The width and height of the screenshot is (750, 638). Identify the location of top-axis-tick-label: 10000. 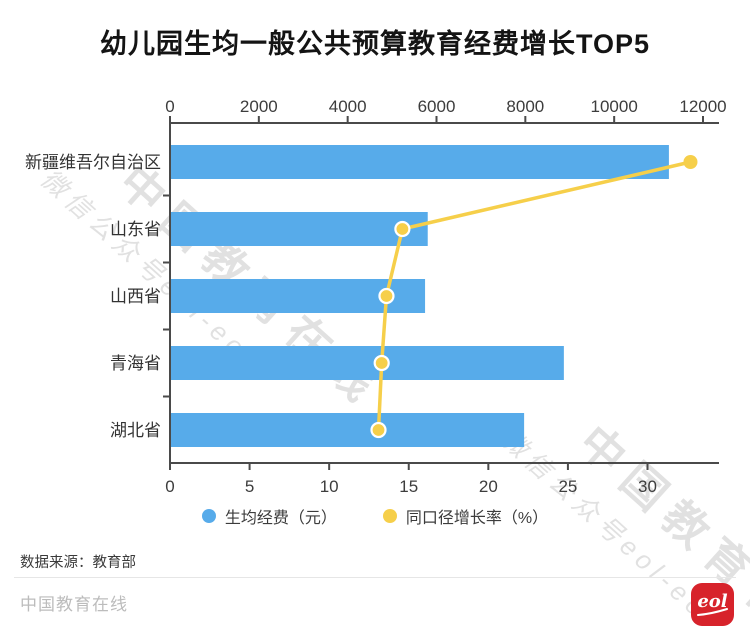
(614, 106).